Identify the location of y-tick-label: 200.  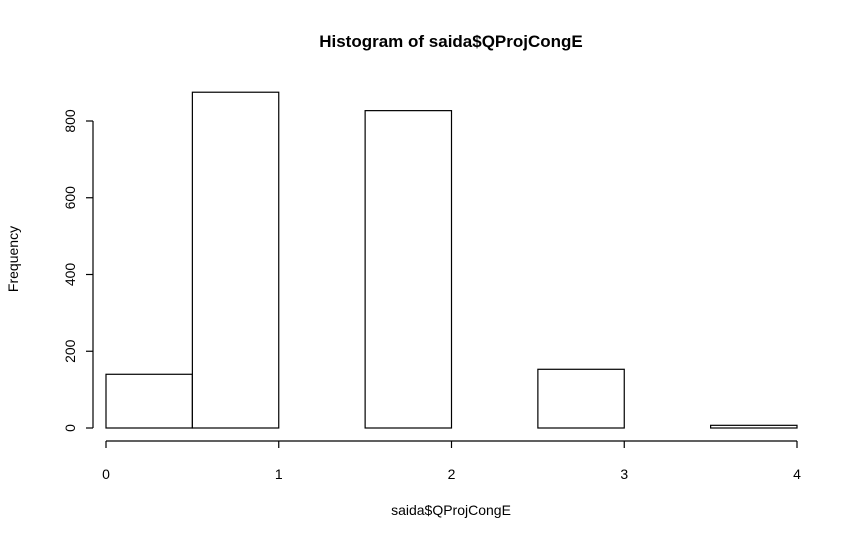
(70, 351).